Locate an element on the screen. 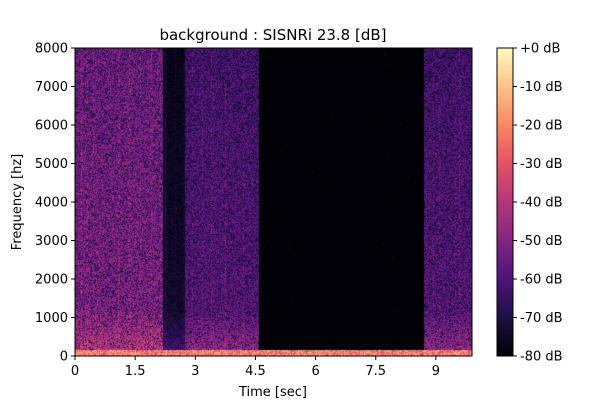  y-tick-label: 7000 is located at coordinates (51, 87).